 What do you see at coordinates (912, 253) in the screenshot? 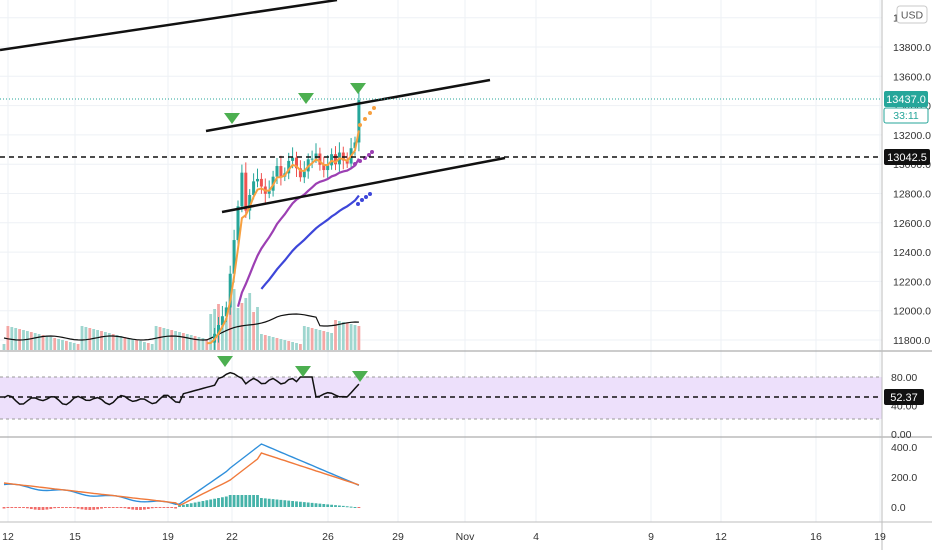
I see `price-tick-label: 12400.0` at bounding box center [912, 253].